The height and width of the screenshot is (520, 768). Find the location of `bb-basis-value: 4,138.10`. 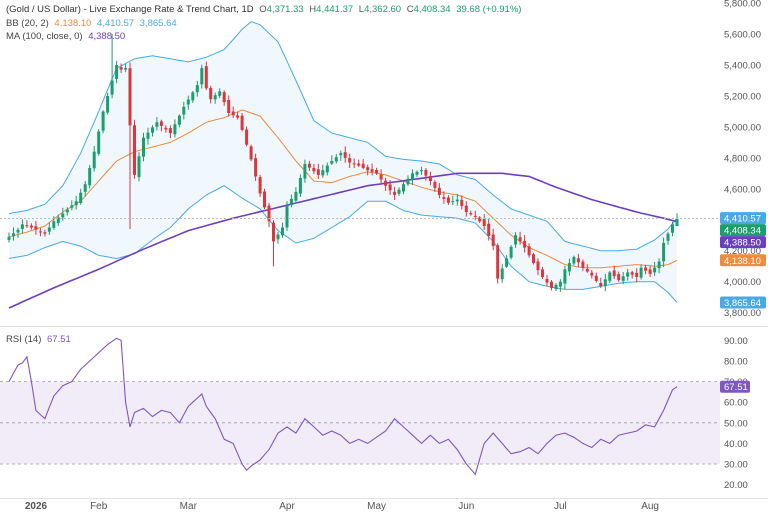

bb-basis-value: 4,138.10 is located at coordinates (73, 23).